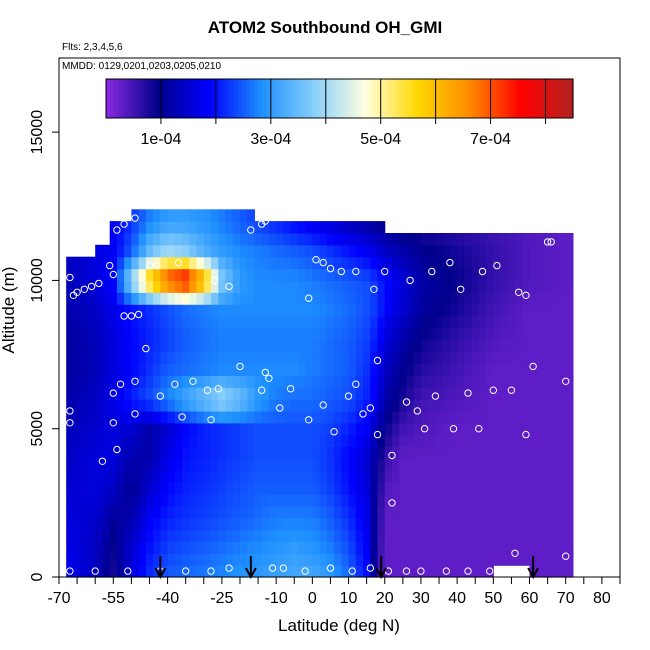 The width and height of the screenshot is (650, 650). I want to click on x-tick-label: 30, so click(421, 598).